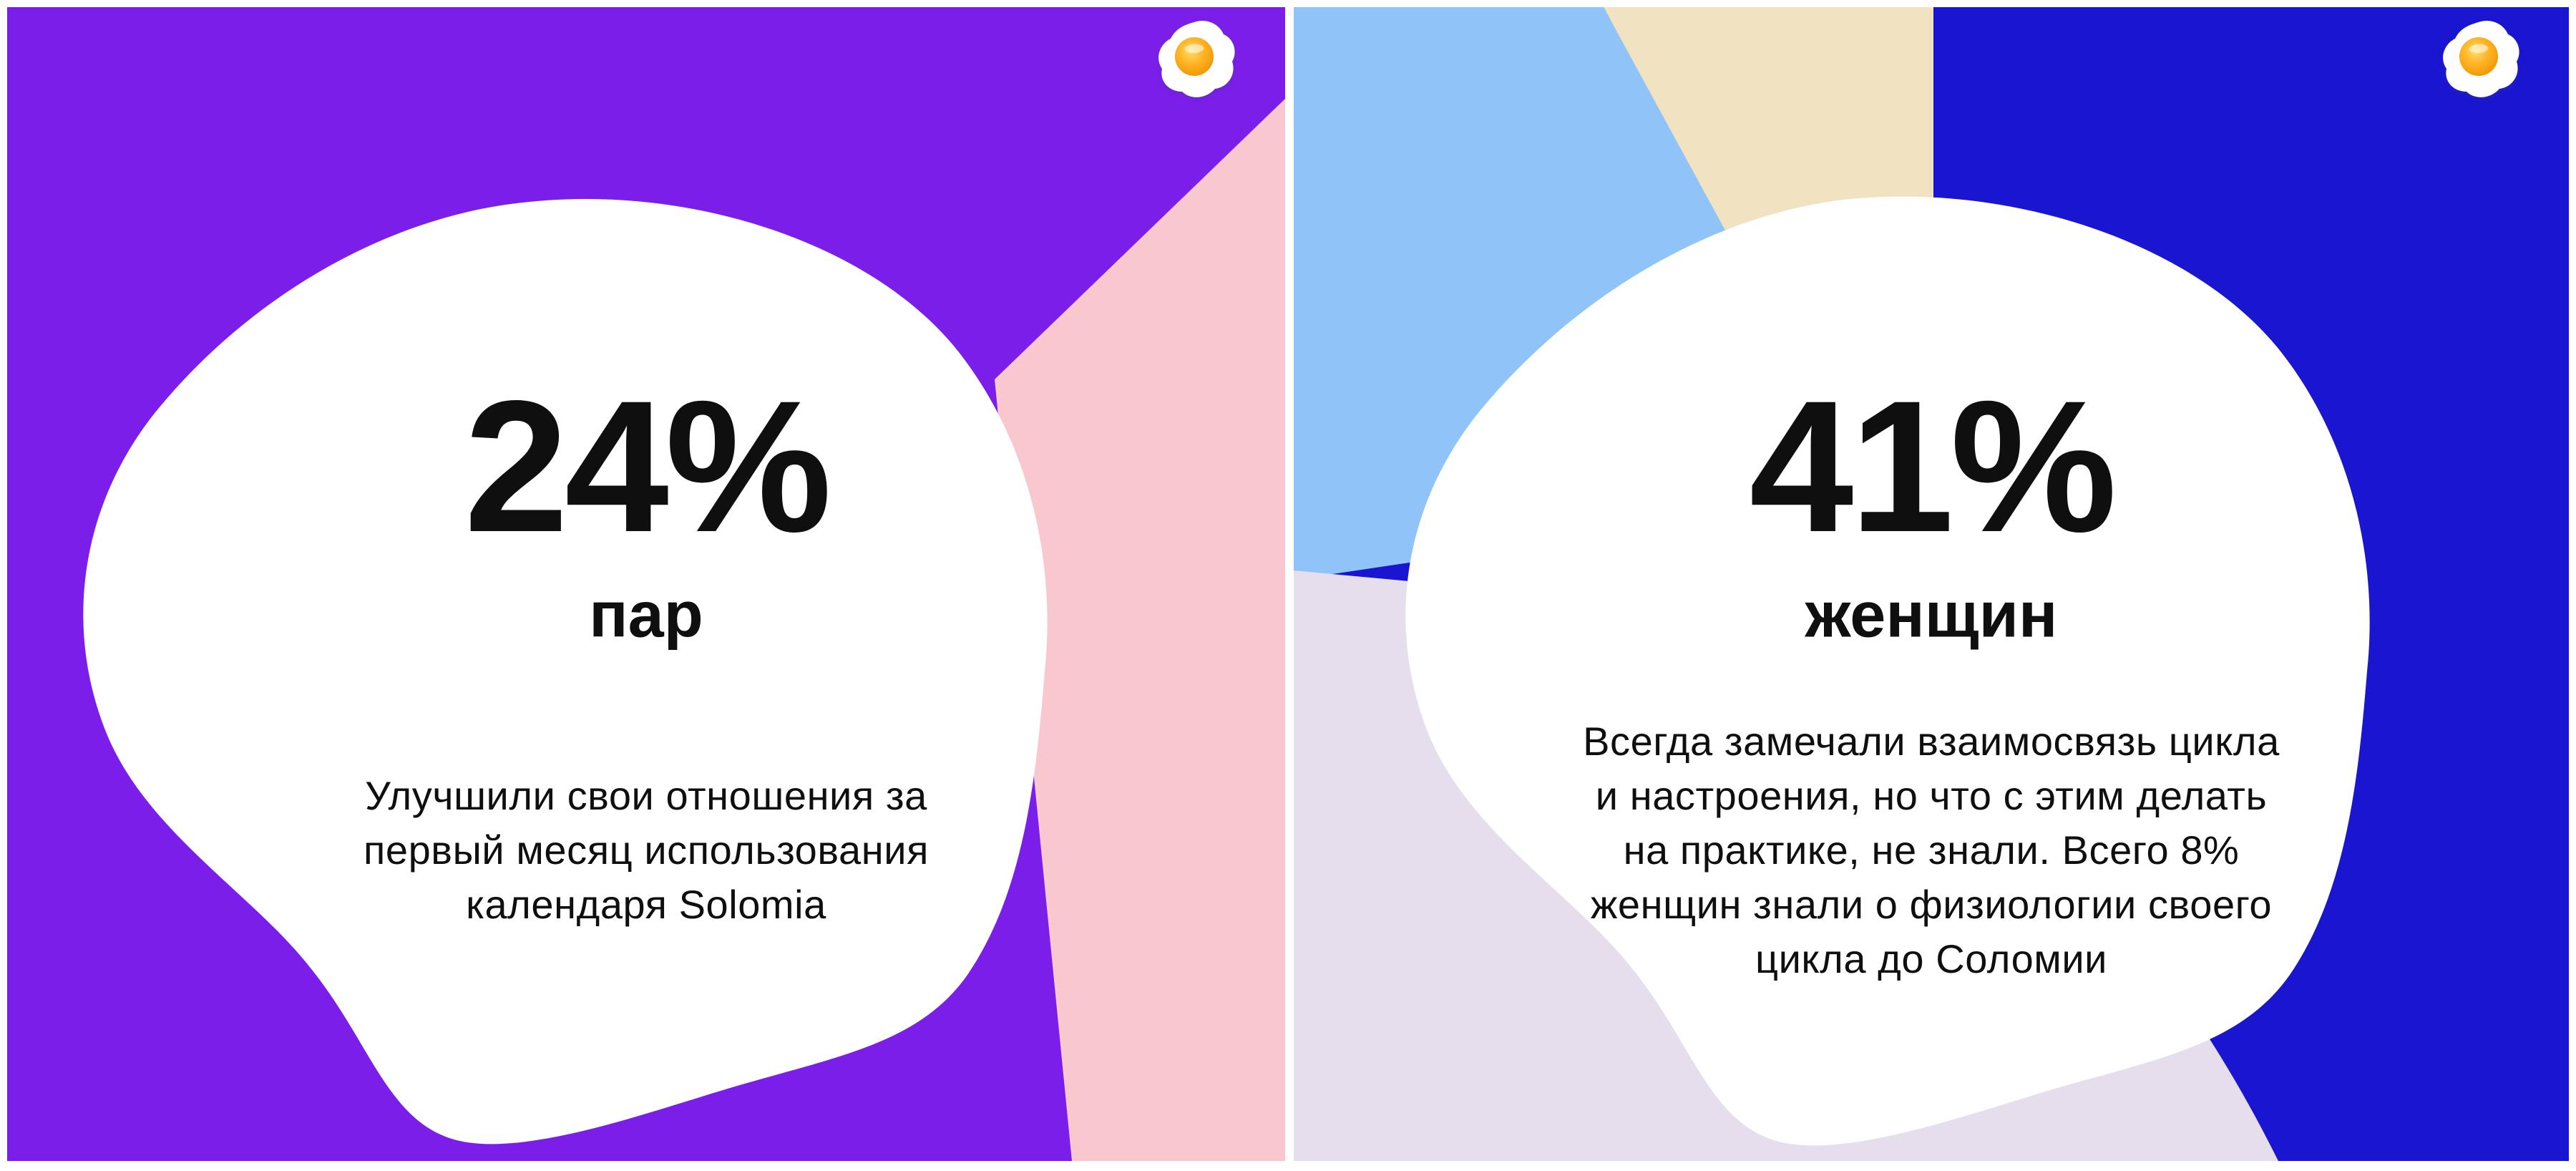 The image size is (2576, 1171). Describe the element at coordinates (648, 466) in the screenshot. I see `stat-value: 24%` at that location.